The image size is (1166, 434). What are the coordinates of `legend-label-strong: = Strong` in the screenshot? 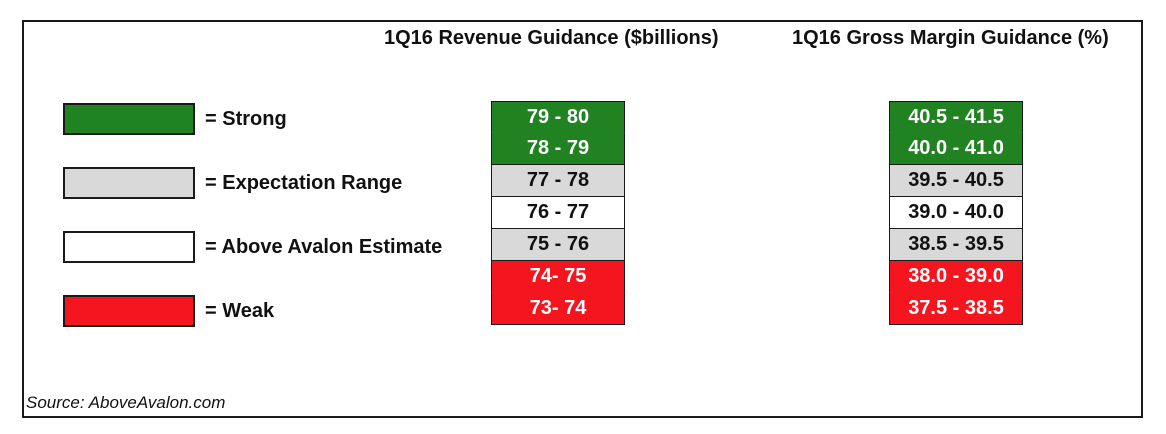 It's located at (246, 119).